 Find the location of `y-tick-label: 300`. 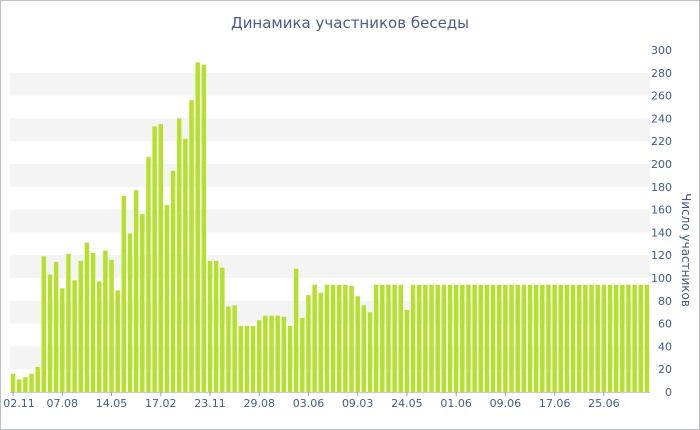

y-tick-label: 300 is located at coordinates (661, 50).